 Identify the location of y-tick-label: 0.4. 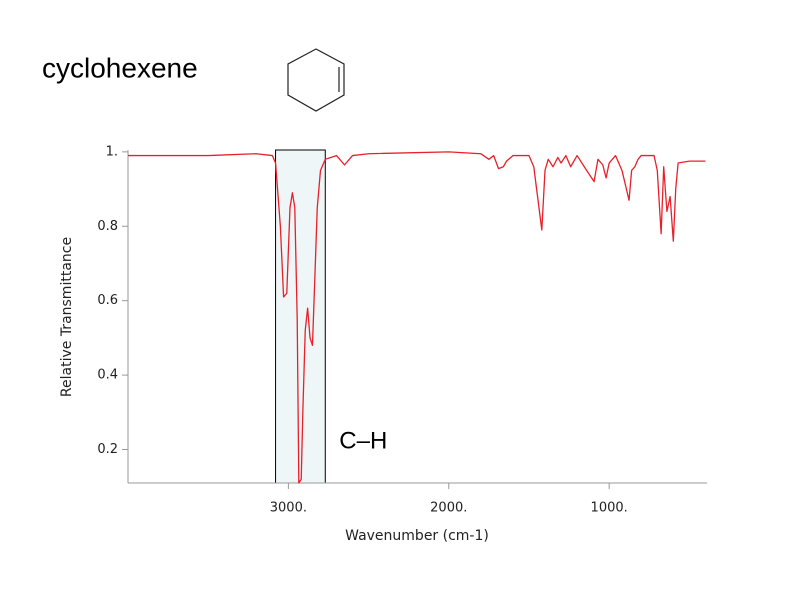
(107, 375).